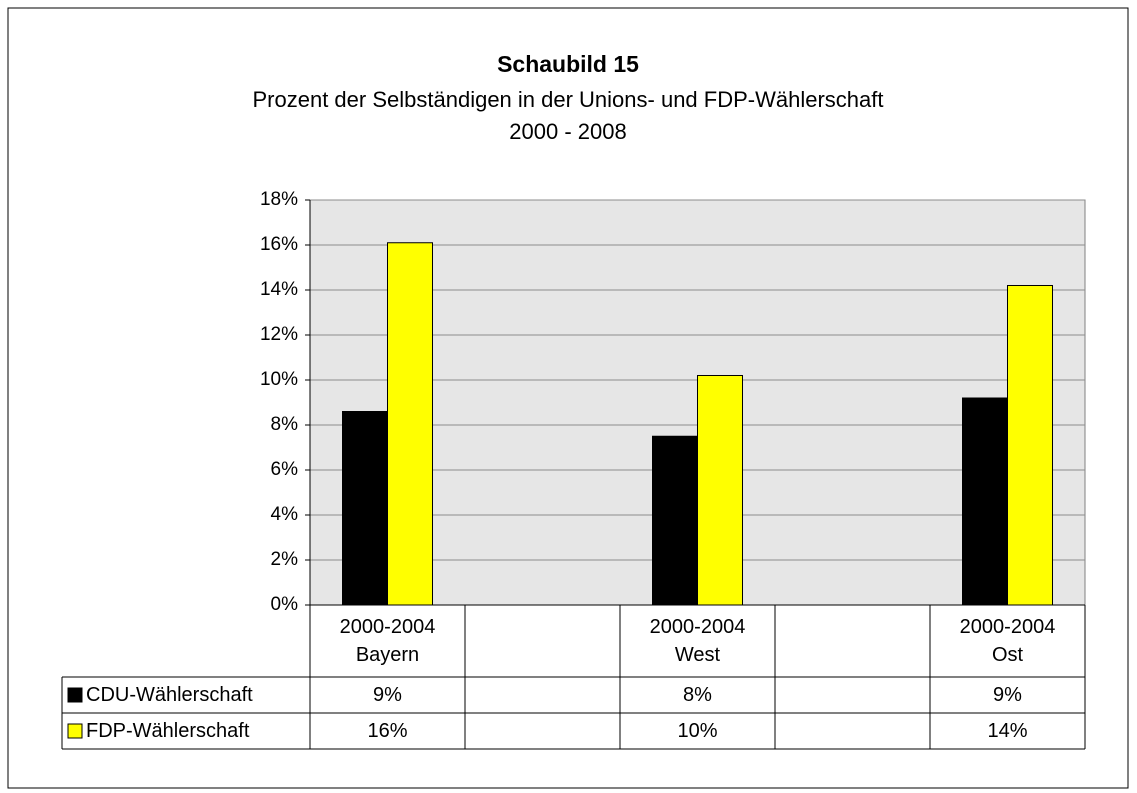 The image size is (1137, 793). What do you see at coordinates (697, 695) in the screenshot?
I see `data-label: 8%` at bounding box center [697, 695].